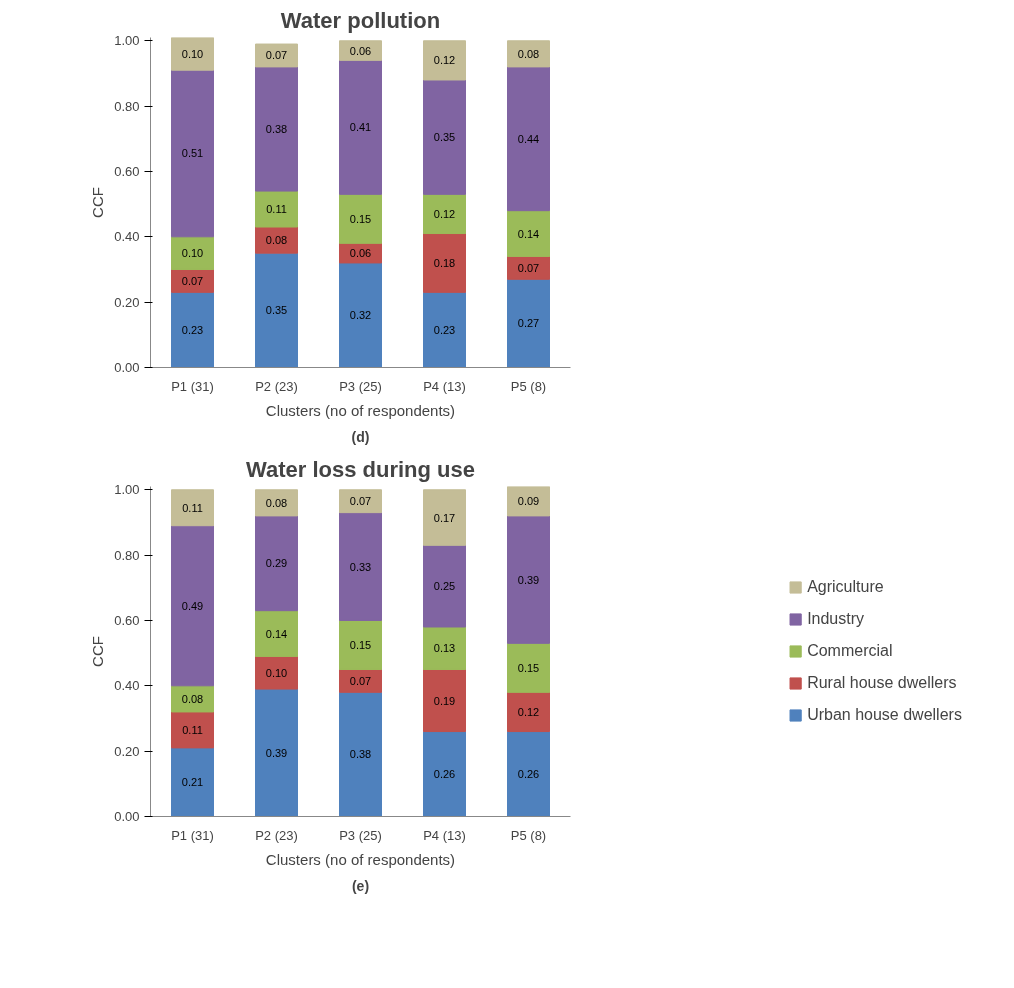  I want to click on legend-label: Industry, so click(836, 619).